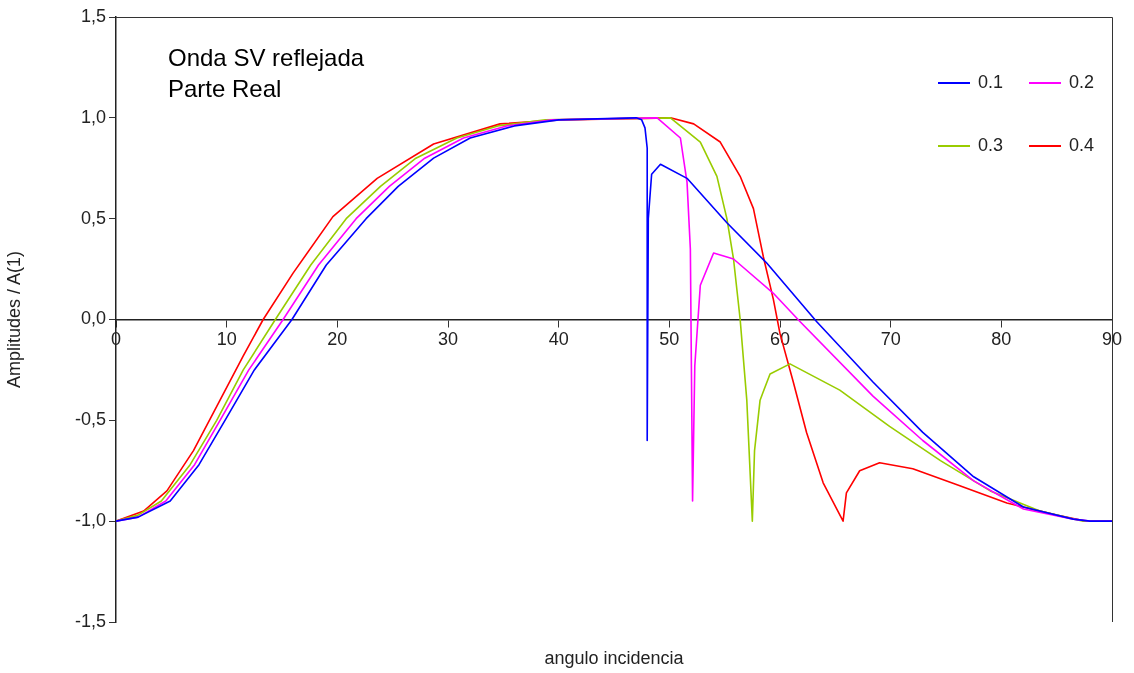  Describe the element at coordinates (448, 339) in the screenshot. I see `x-tick-label: 30` at that location.